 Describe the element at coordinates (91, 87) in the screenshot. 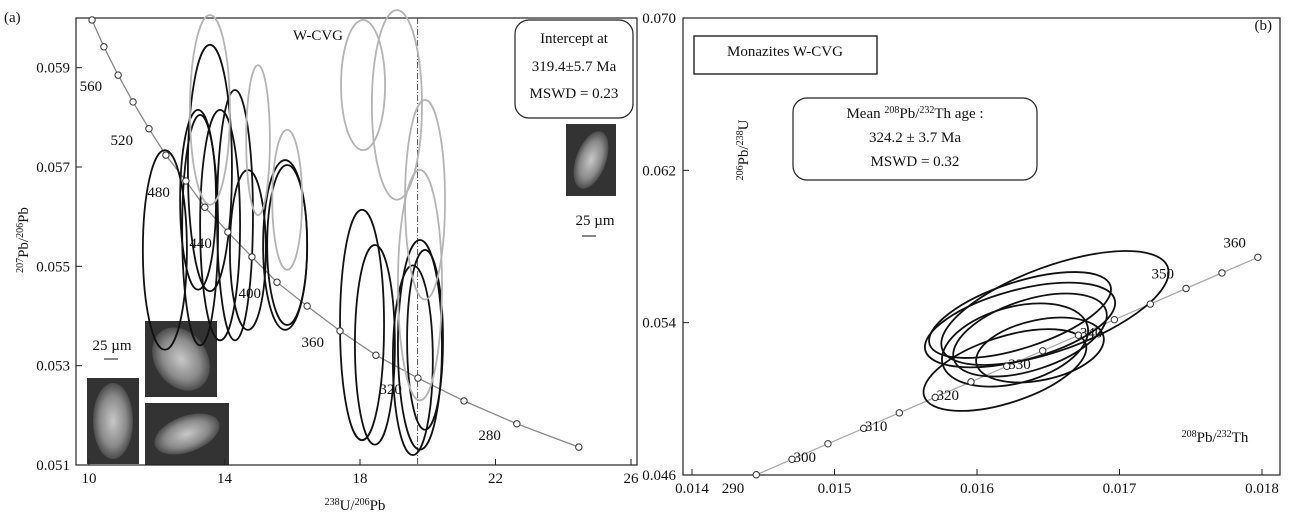

I see `age-label: 560` at that location.